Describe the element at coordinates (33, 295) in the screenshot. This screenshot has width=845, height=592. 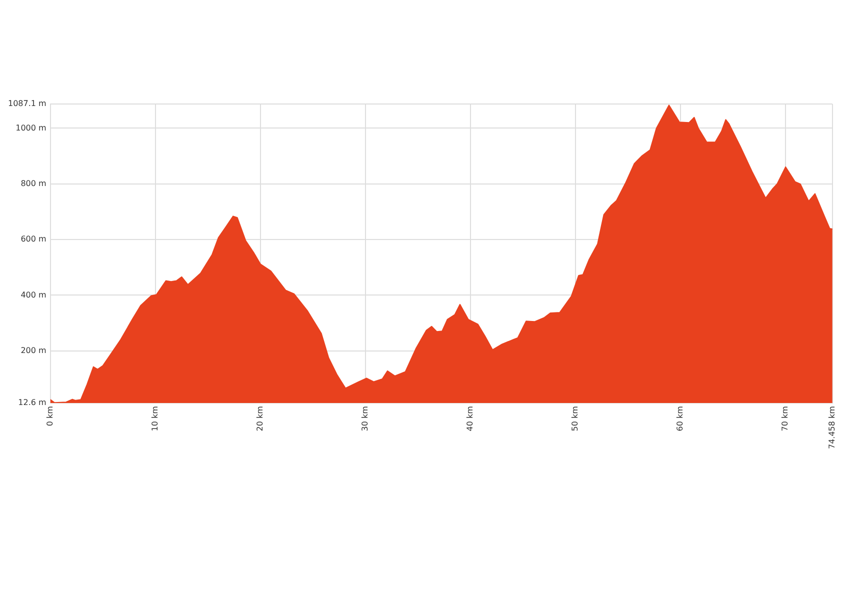
I see `y-tick-label: 400 m` at that location.